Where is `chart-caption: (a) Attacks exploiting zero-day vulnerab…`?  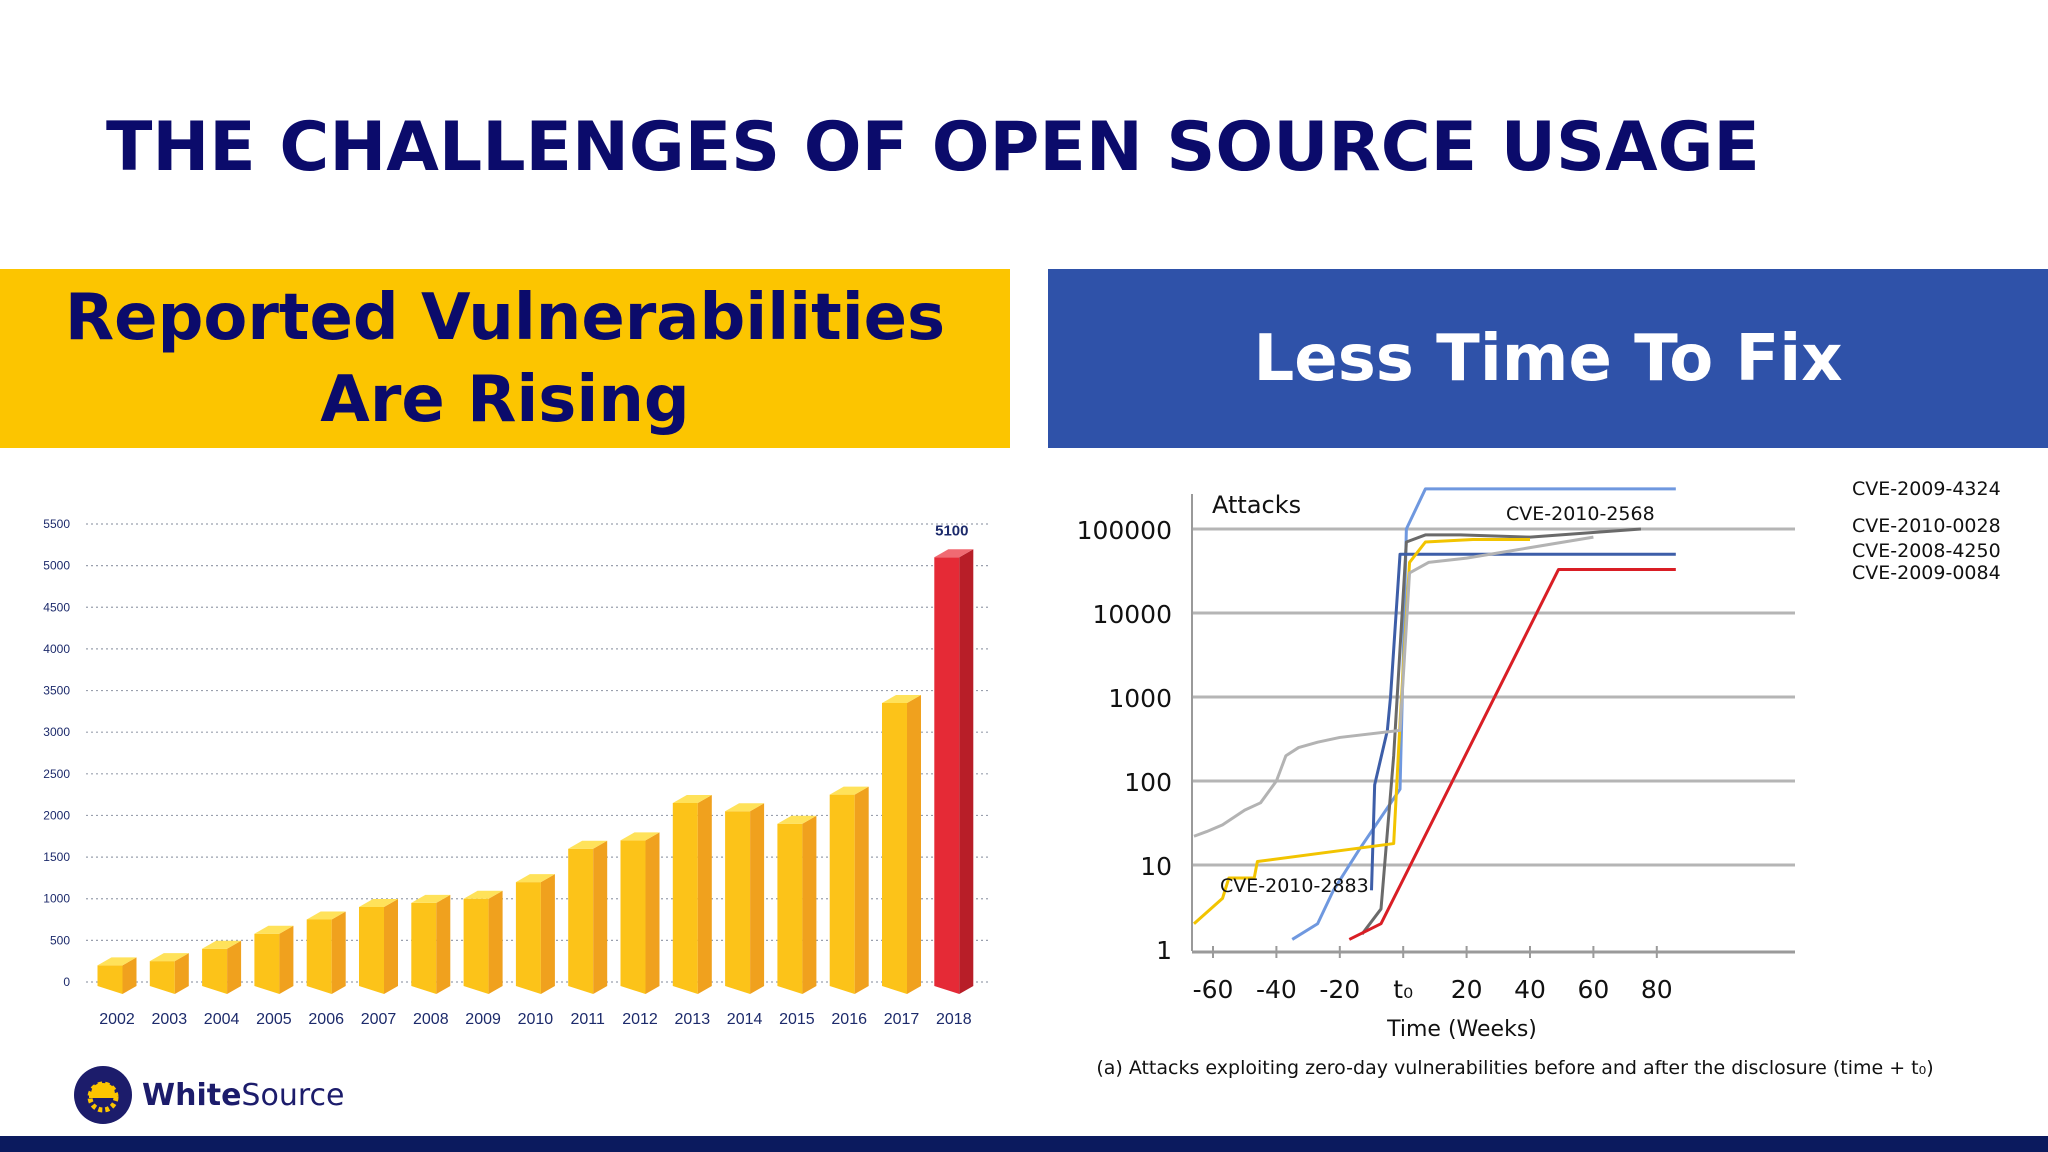
chart-caption: (a) Attacks exploiting zero-day vulnerab… is located at coordinates (1514, 1068).